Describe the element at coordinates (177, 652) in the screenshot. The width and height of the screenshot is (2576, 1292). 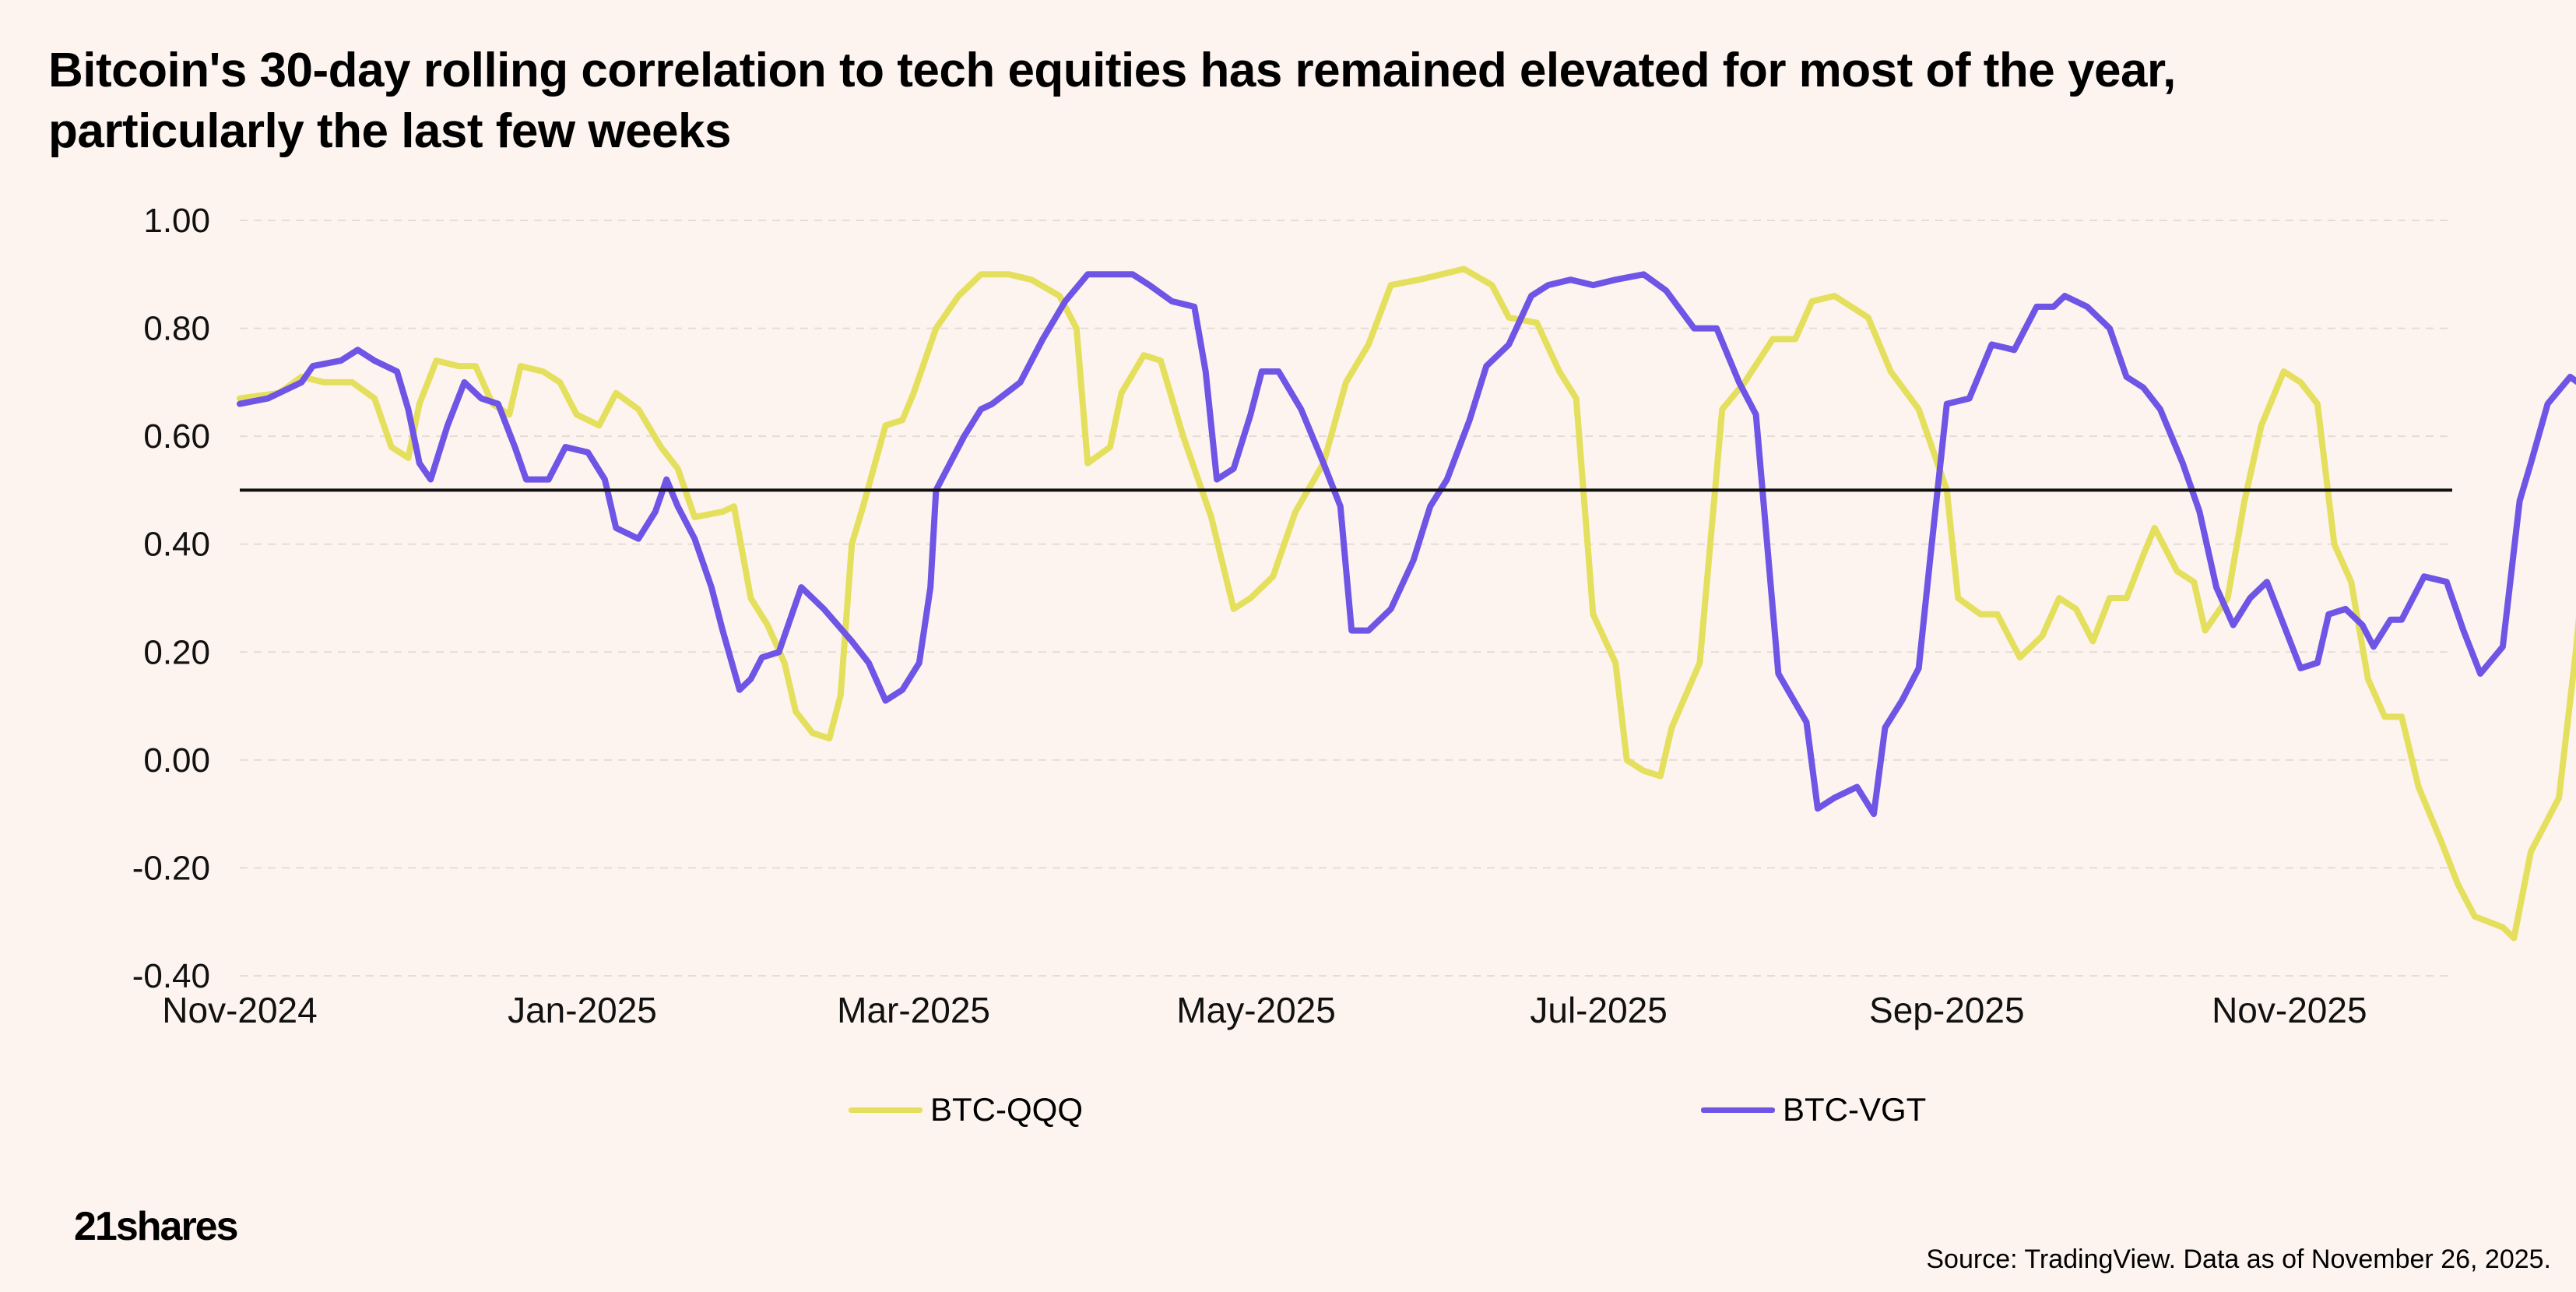
I see `y-tick-label: 0.20` at that location.